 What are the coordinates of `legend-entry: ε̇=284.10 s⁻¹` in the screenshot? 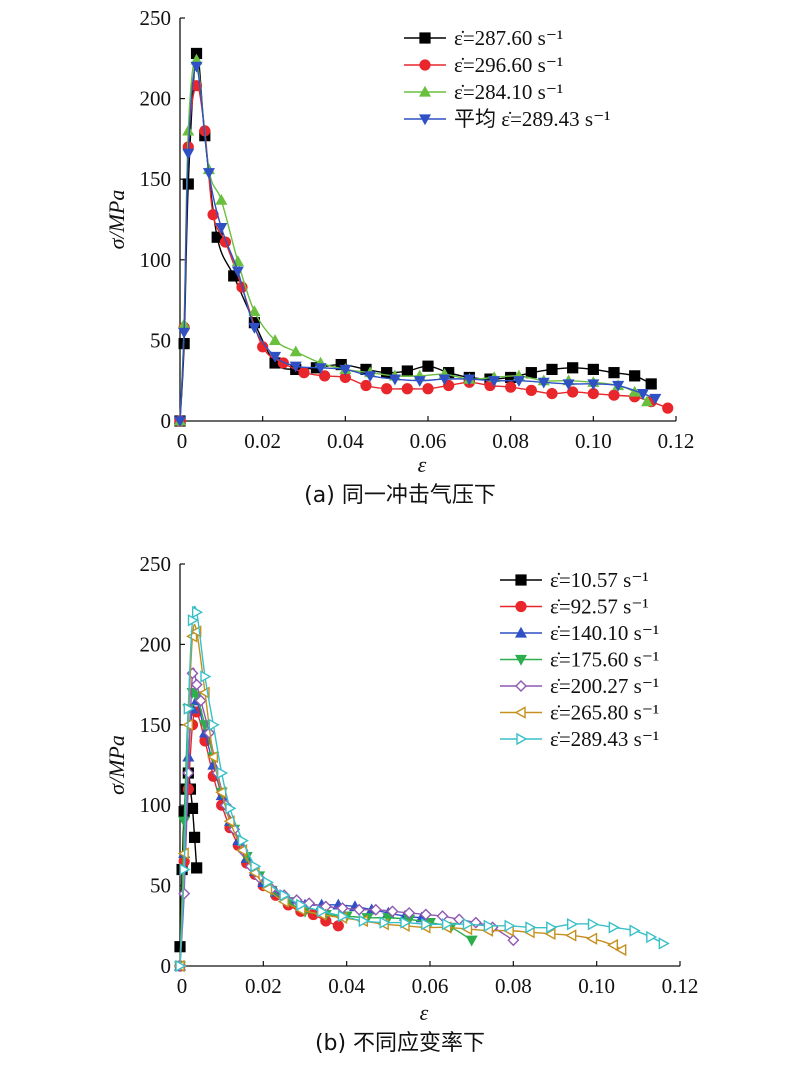 It's located at (483, 92).